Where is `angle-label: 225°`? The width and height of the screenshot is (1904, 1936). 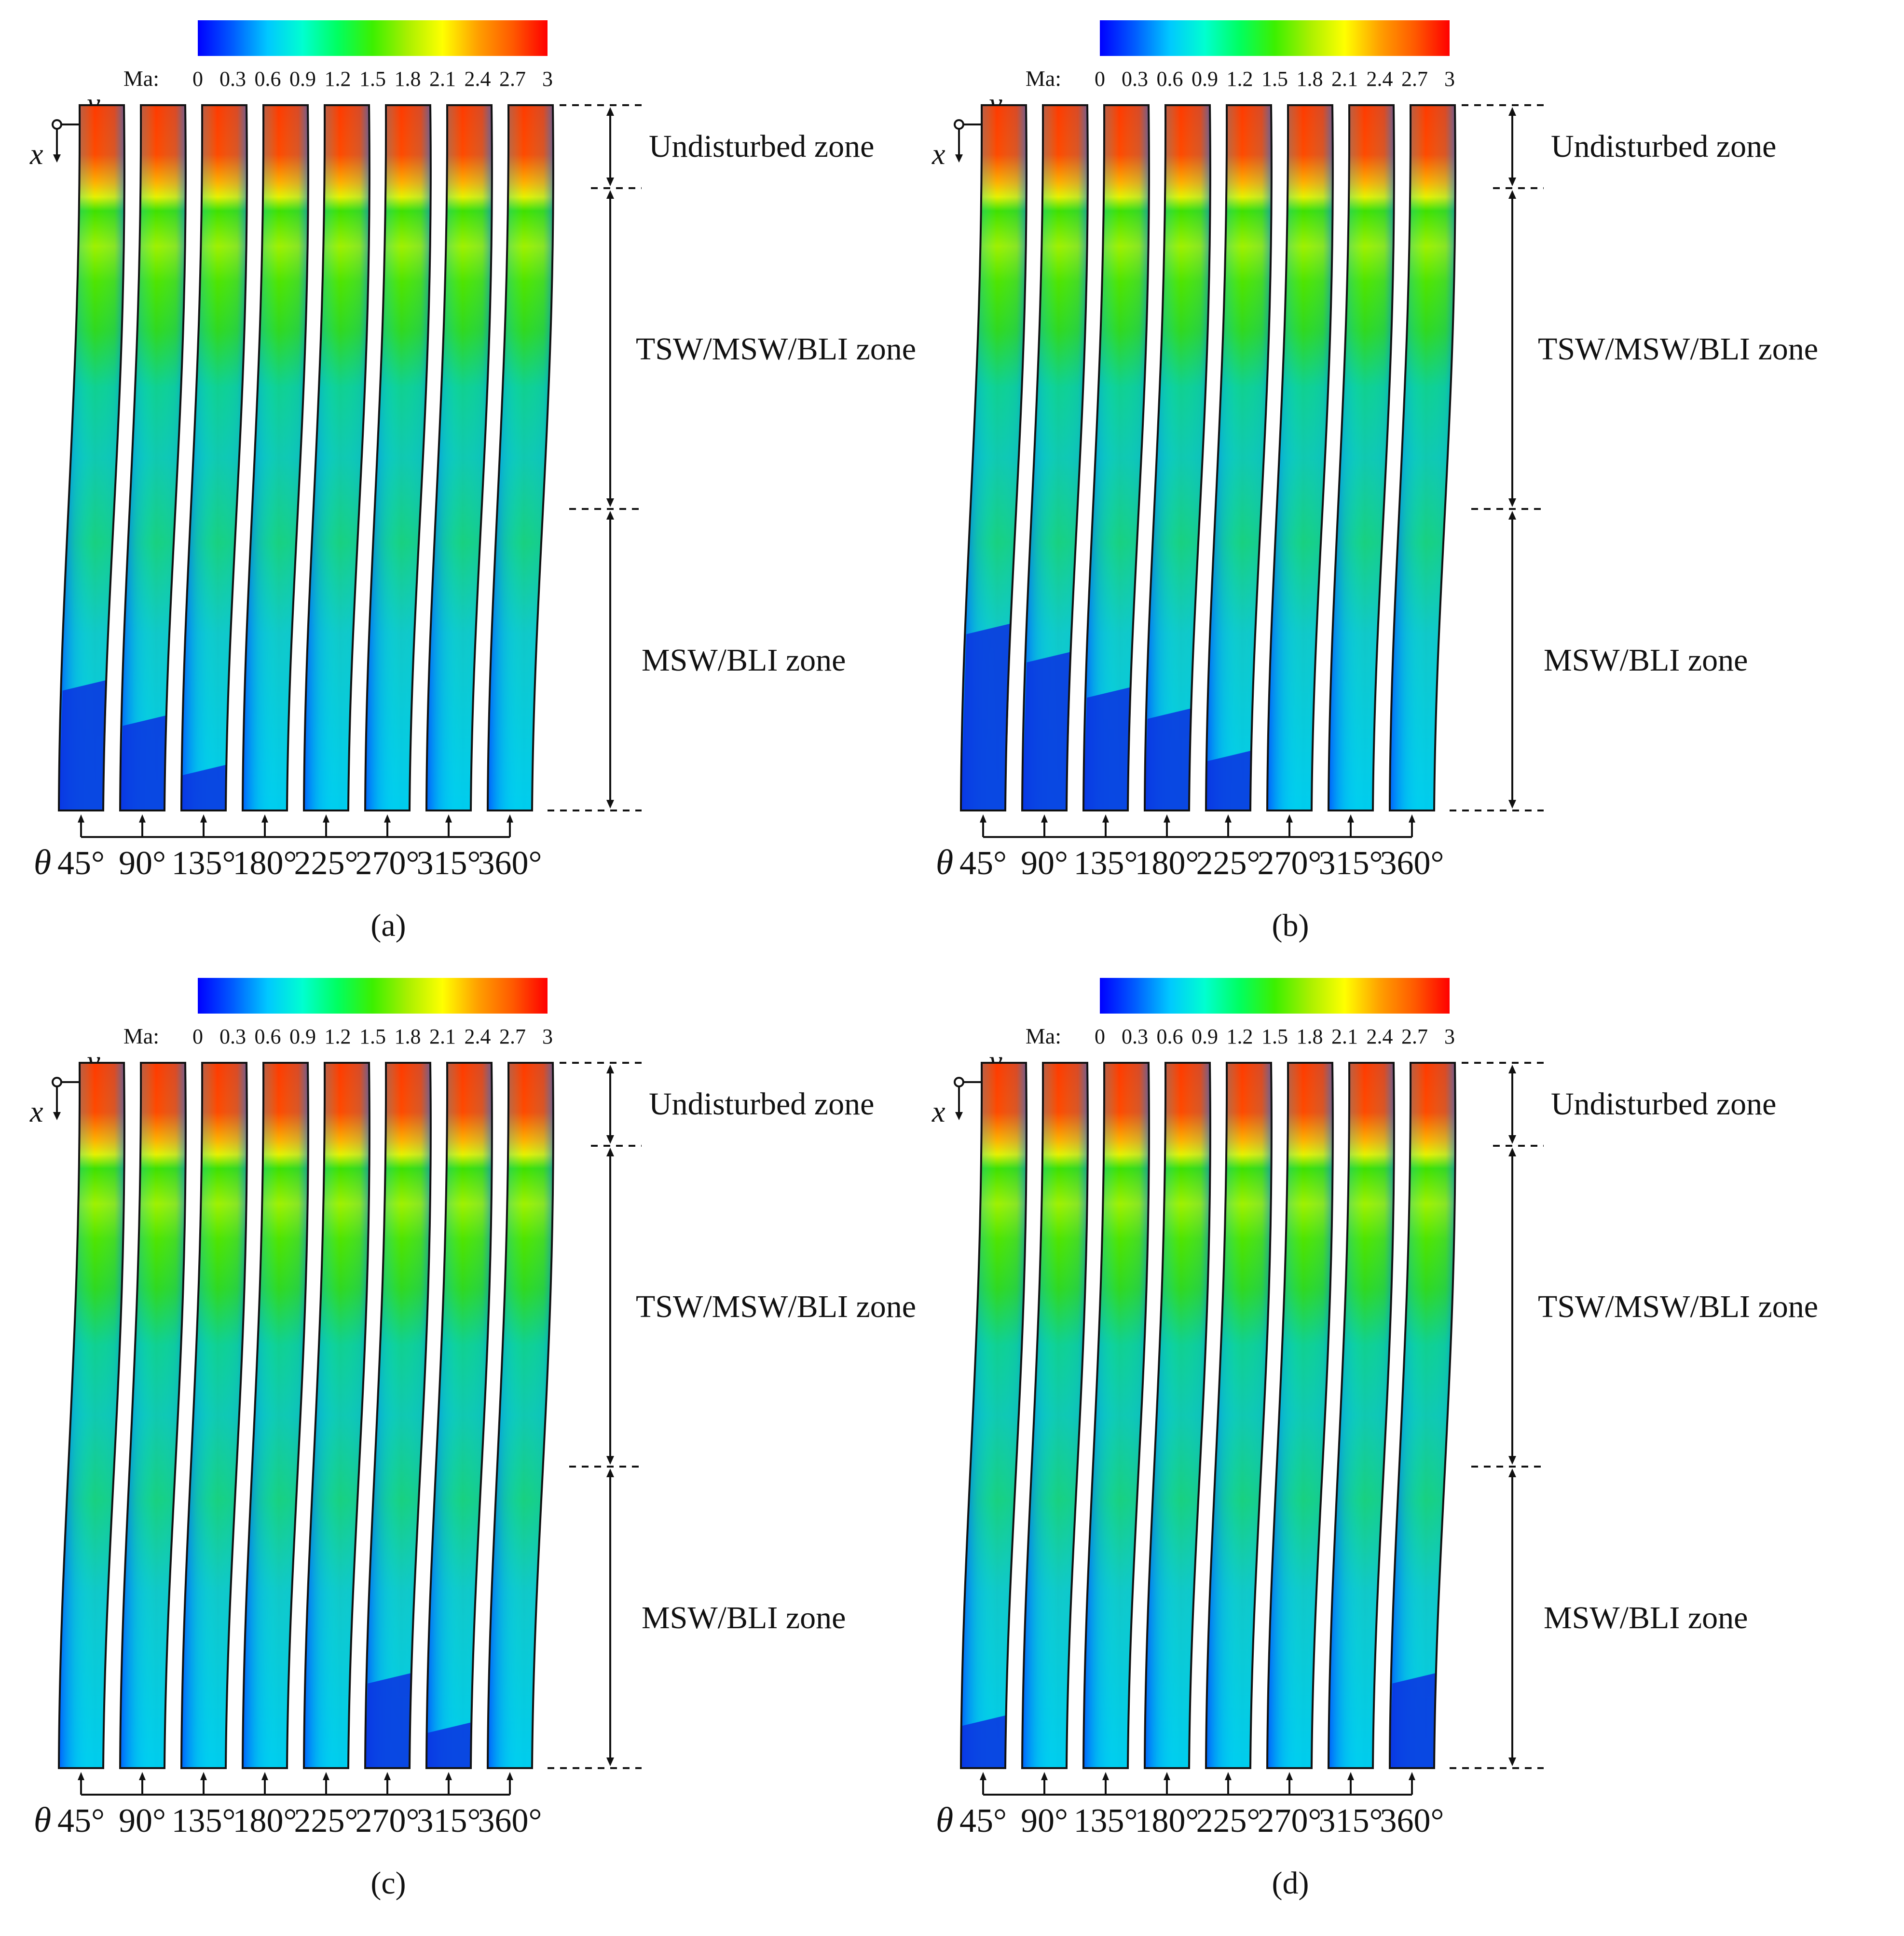 angle-label: 225° is located at coordinates (326, 864).